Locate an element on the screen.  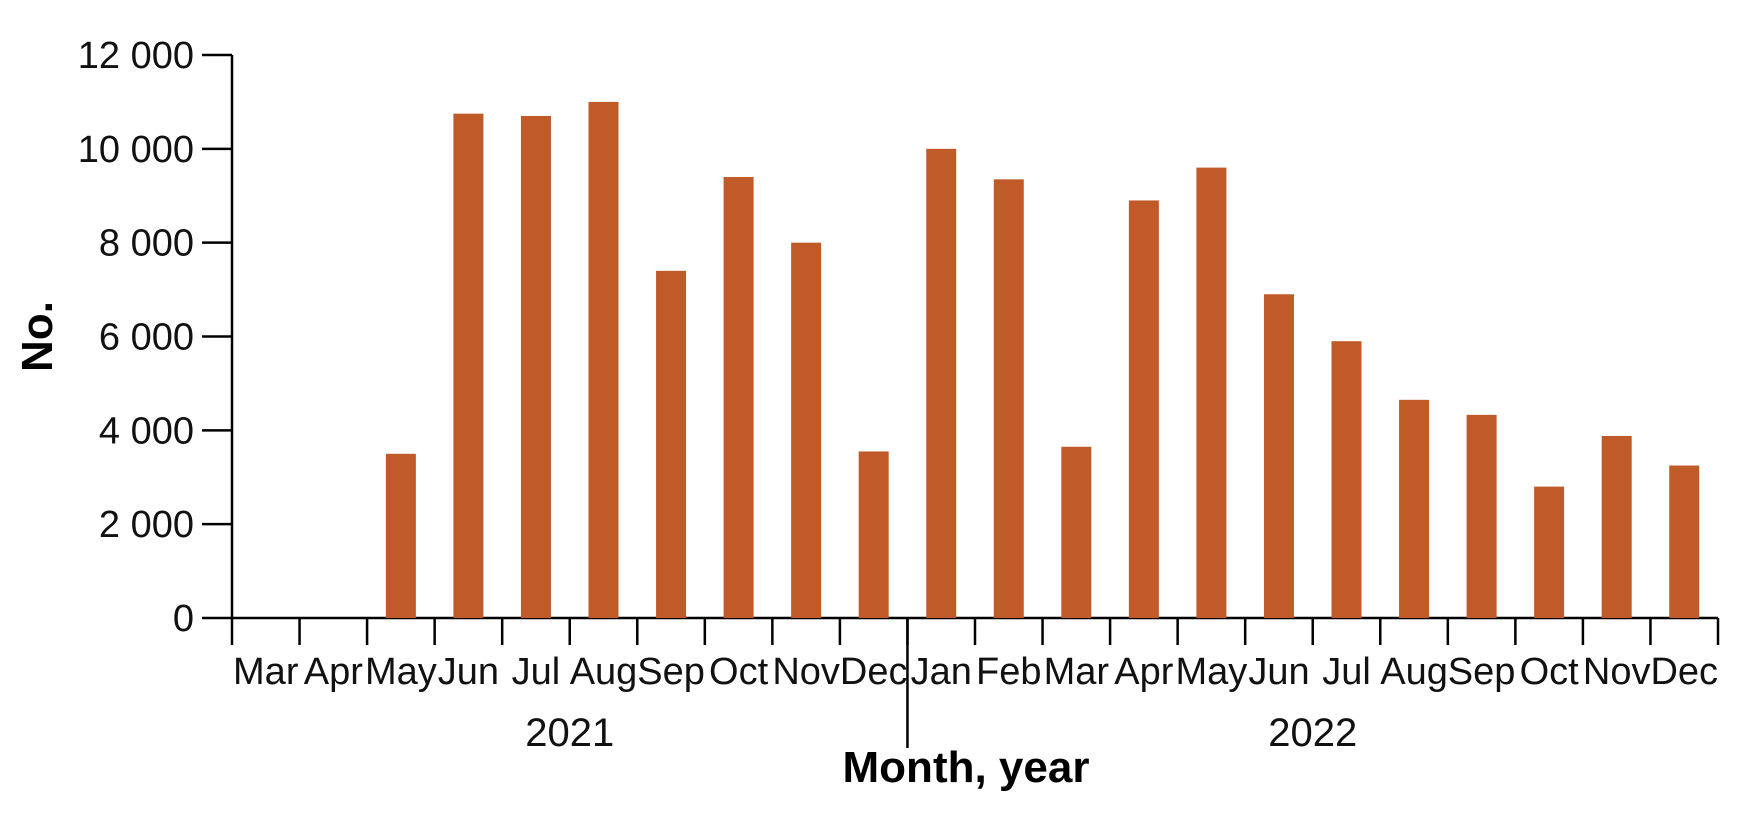
x-tick-label: Jan is located at coordinates (941, 672).